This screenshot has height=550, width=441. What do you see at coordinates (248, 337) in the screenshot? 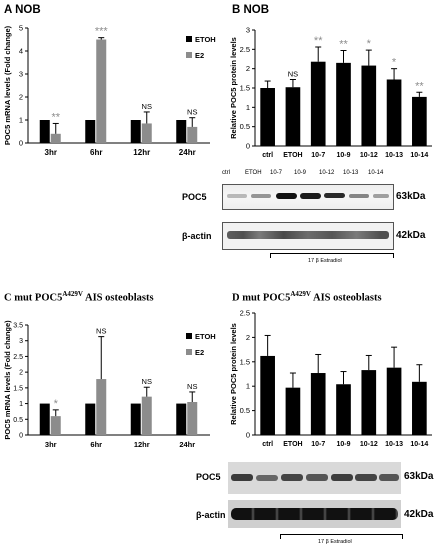
I see `chart-d-y-tick-label: 2` at bounding box center [248, 337].